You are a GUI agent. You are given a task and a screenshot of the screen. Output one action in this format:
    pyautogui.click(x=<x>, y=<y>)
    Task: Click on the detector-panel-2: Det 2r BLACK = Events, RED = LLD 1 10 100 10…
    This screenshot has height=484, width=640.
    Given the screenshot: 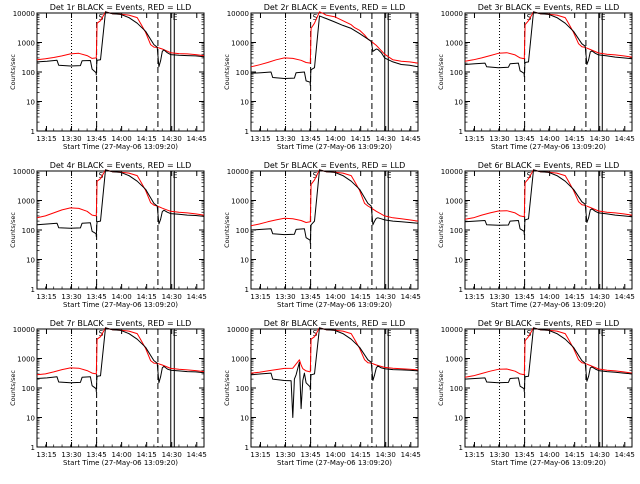 What is the action you would take?
    pyautogui.click(x=322, y=77)
    